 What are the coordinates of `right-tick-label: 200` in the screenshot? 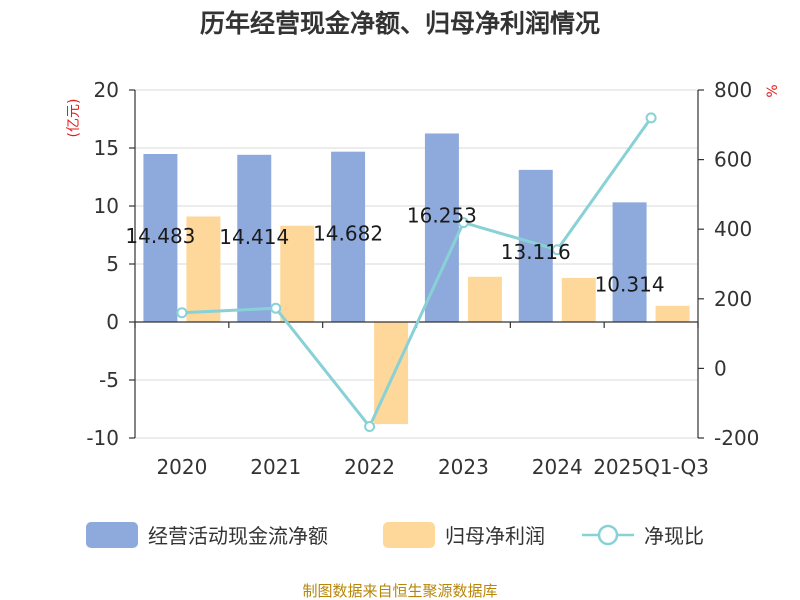 It's located at (733, 299).